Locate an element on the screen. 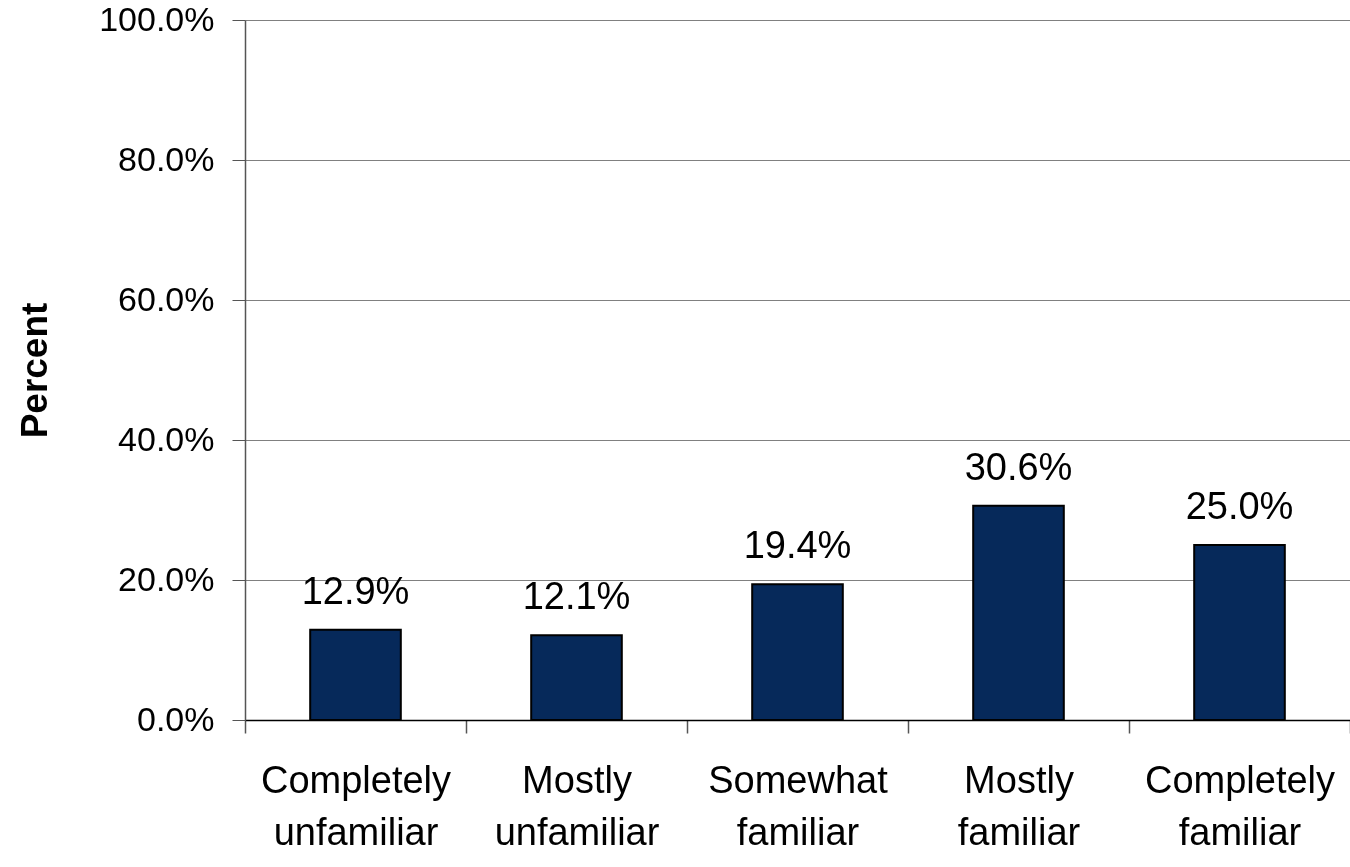 This screenshot has width=1350, height=867. x-tick-label: Completely unfamiliar is located at coordinates (356, 805).